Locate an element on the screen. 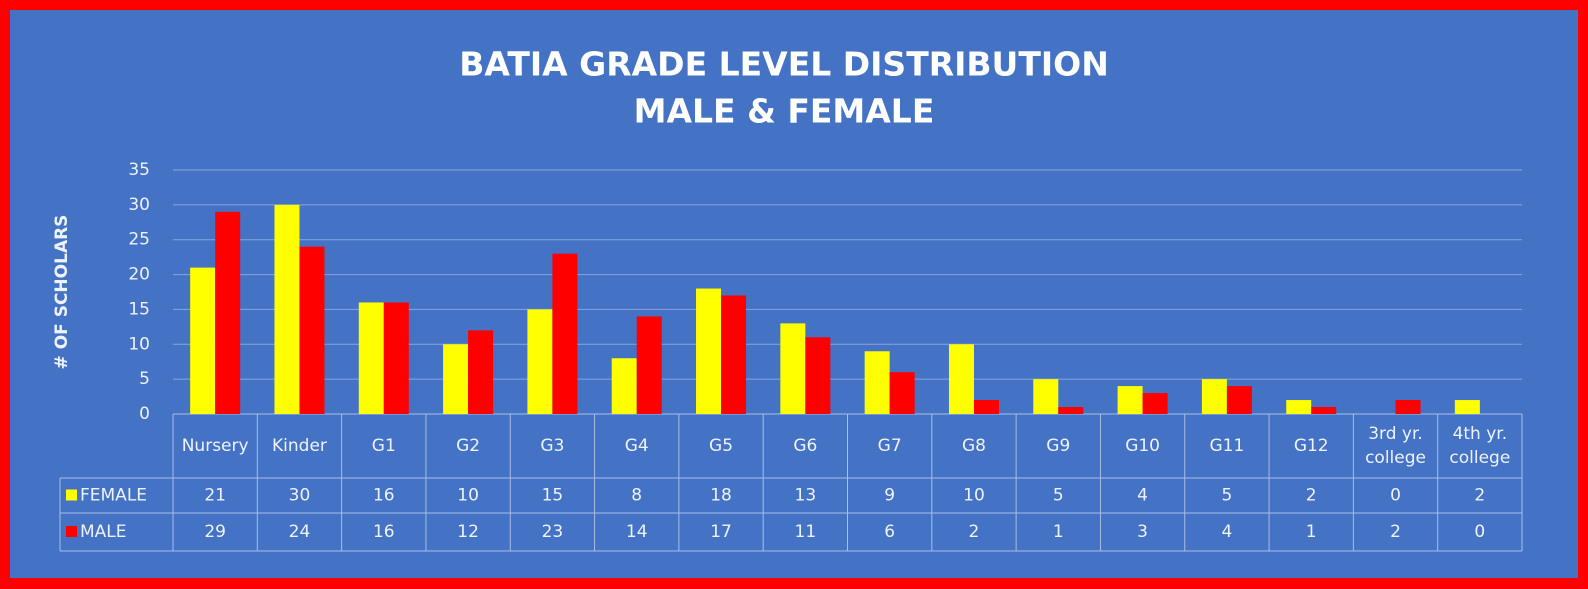  chart-subtitle: MALE & FEMALE is located at coordinates (784, 111).